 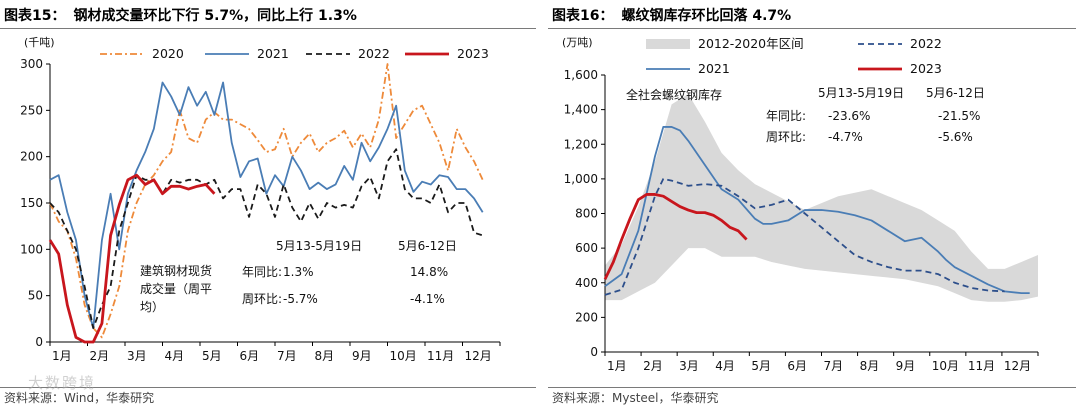 I want to click on y-tick-label: 1,000, so click(x=581, y=179).